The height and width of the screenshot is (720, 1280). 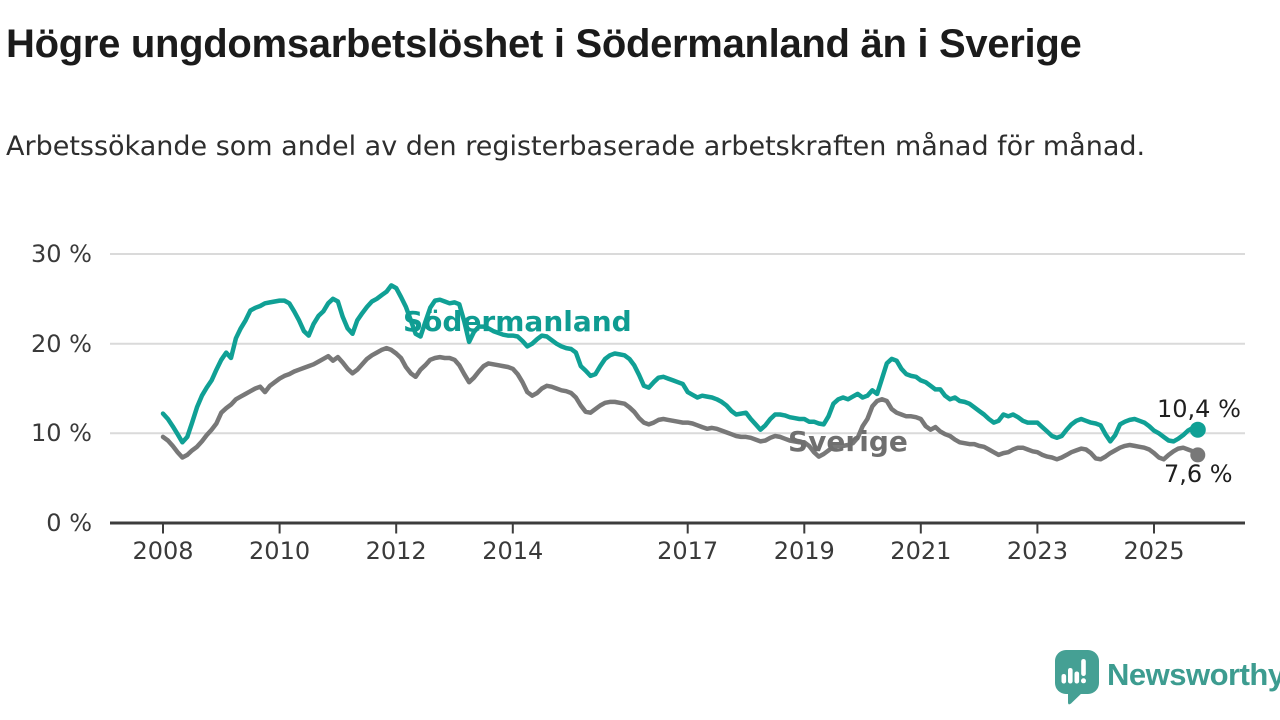 I want to click on series-line-sverige, so click(x=680, y=403).